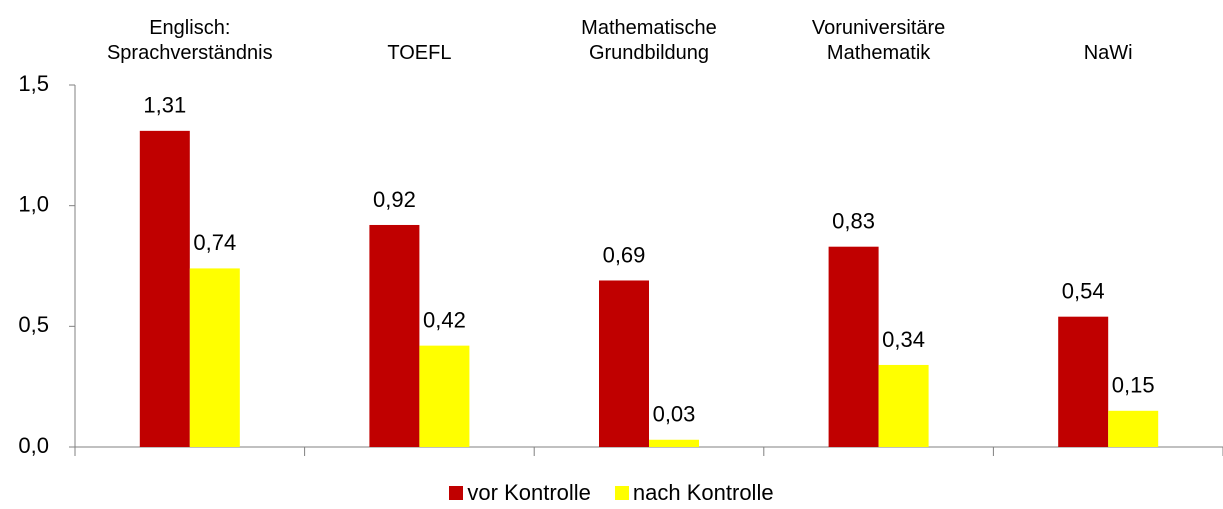 The width and height of the screenshot is (1223, 509). Describe the element at coordinates (674, 414) in the screenshot. I see `data-label: 0,03` at that location.